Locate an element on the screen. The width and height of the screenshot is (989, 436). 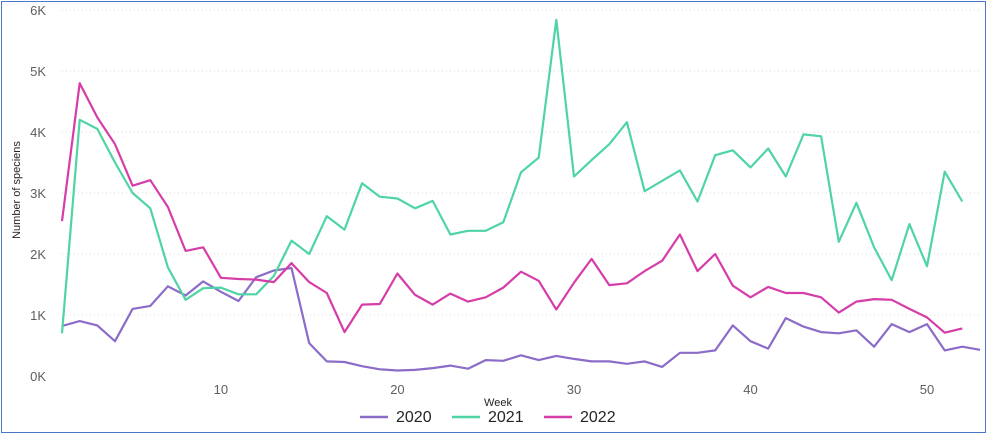
legend: 2020 2021 2022 is located at coordinates (488, 417).